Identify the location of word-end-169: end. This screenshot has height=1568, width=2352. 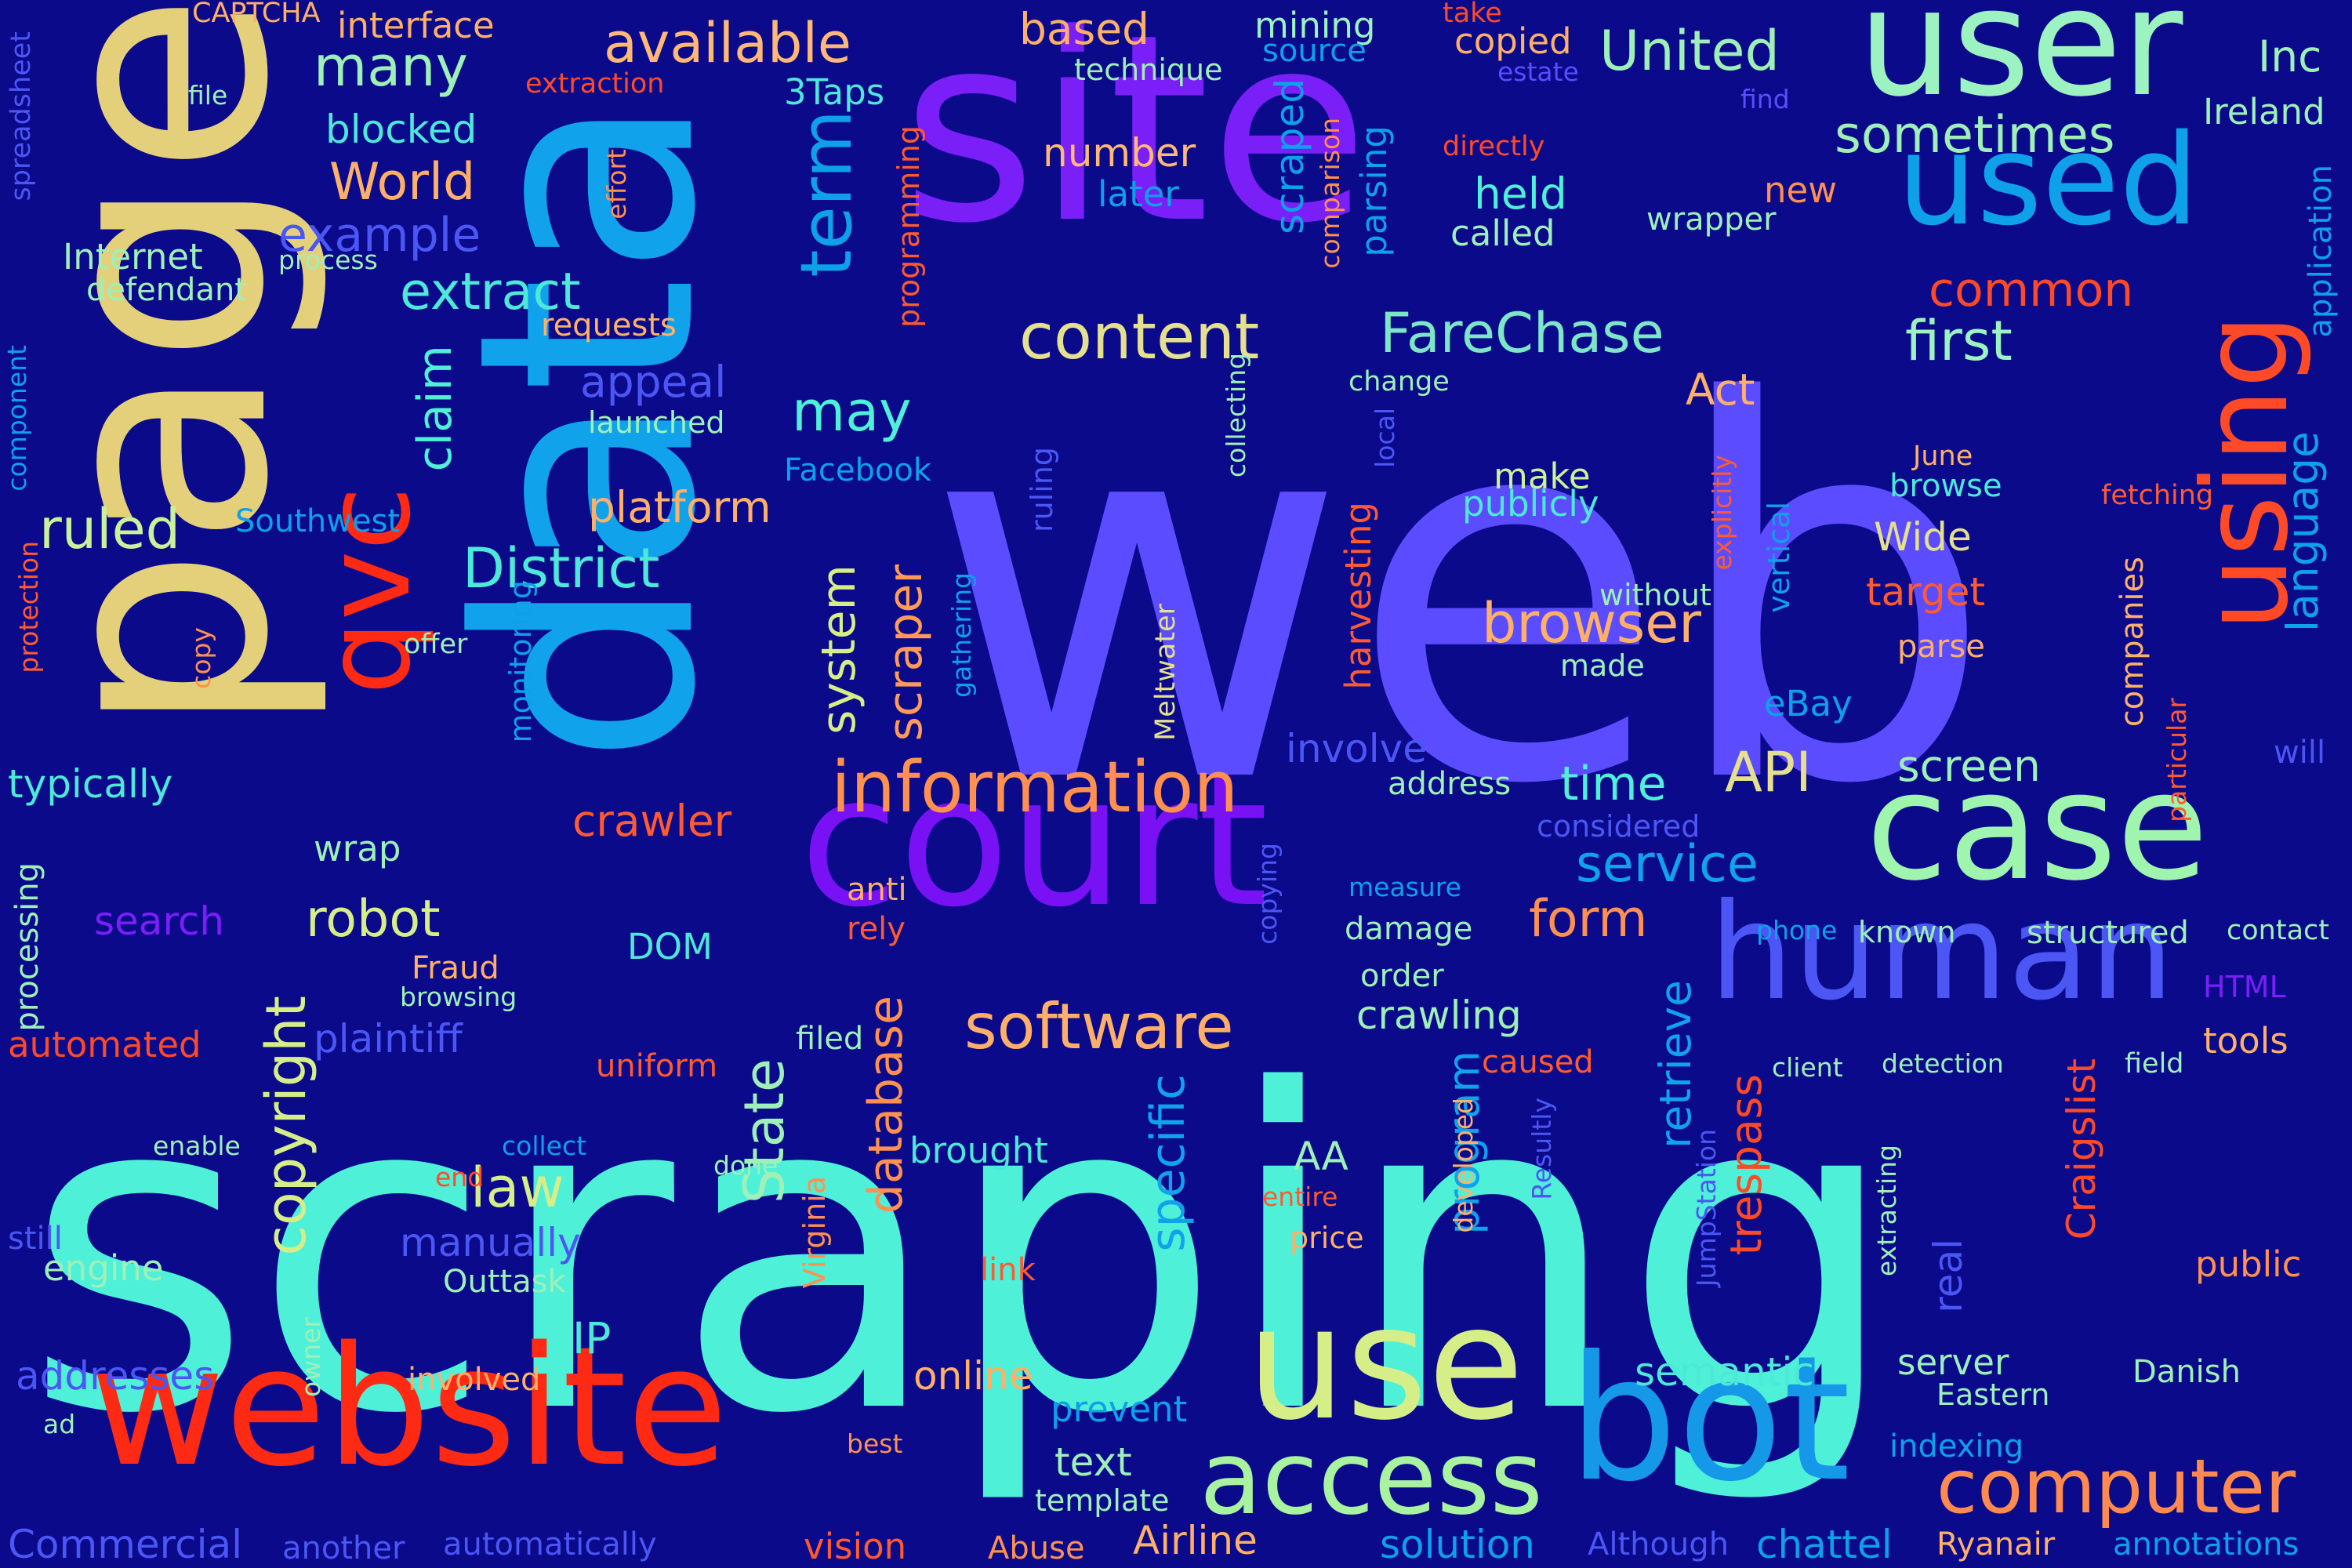
(460, 1177).